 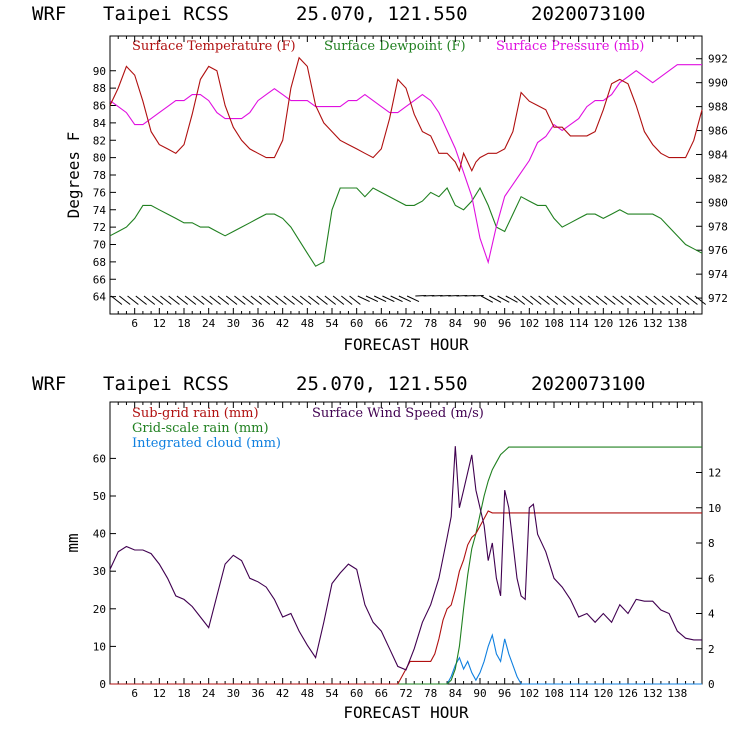 I want to click on bottom-y-axis-title: mm, so click(x=72, y=542).